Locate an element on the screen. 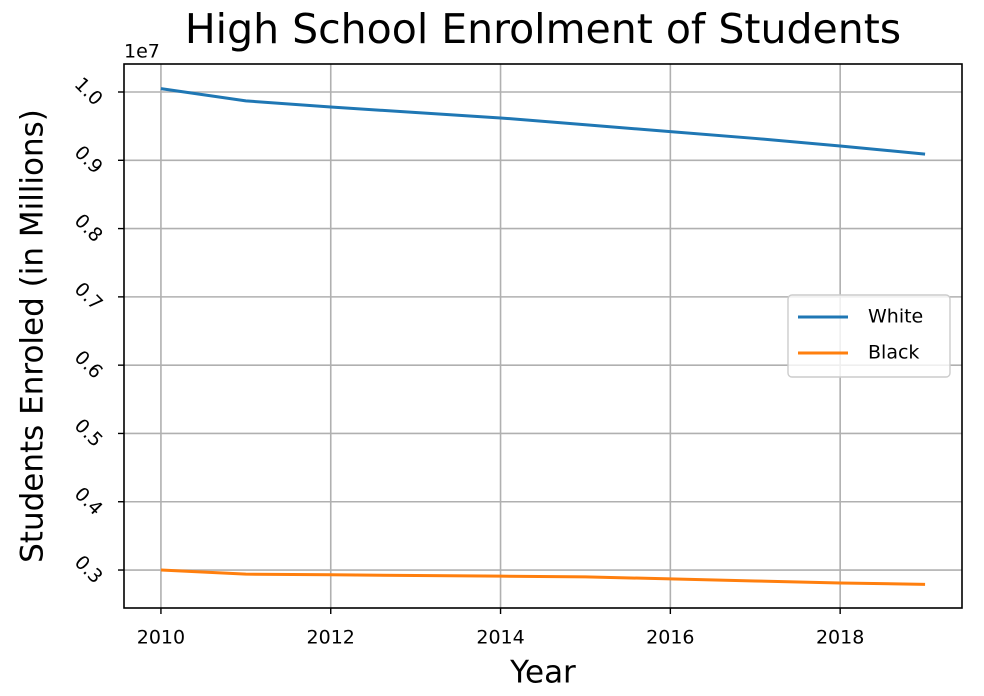 Image resolution: width=984 pixels, height=696 pixels. y-tick-label: 0.7 is located at coordinates (88, 296).